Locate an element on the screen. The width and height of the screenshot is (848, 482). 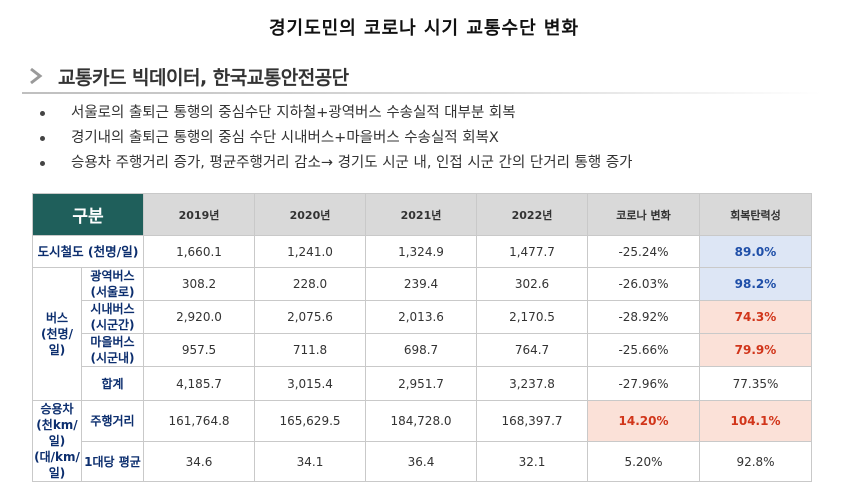
change-cell: -25.24% is located at coordinates (643, 251).